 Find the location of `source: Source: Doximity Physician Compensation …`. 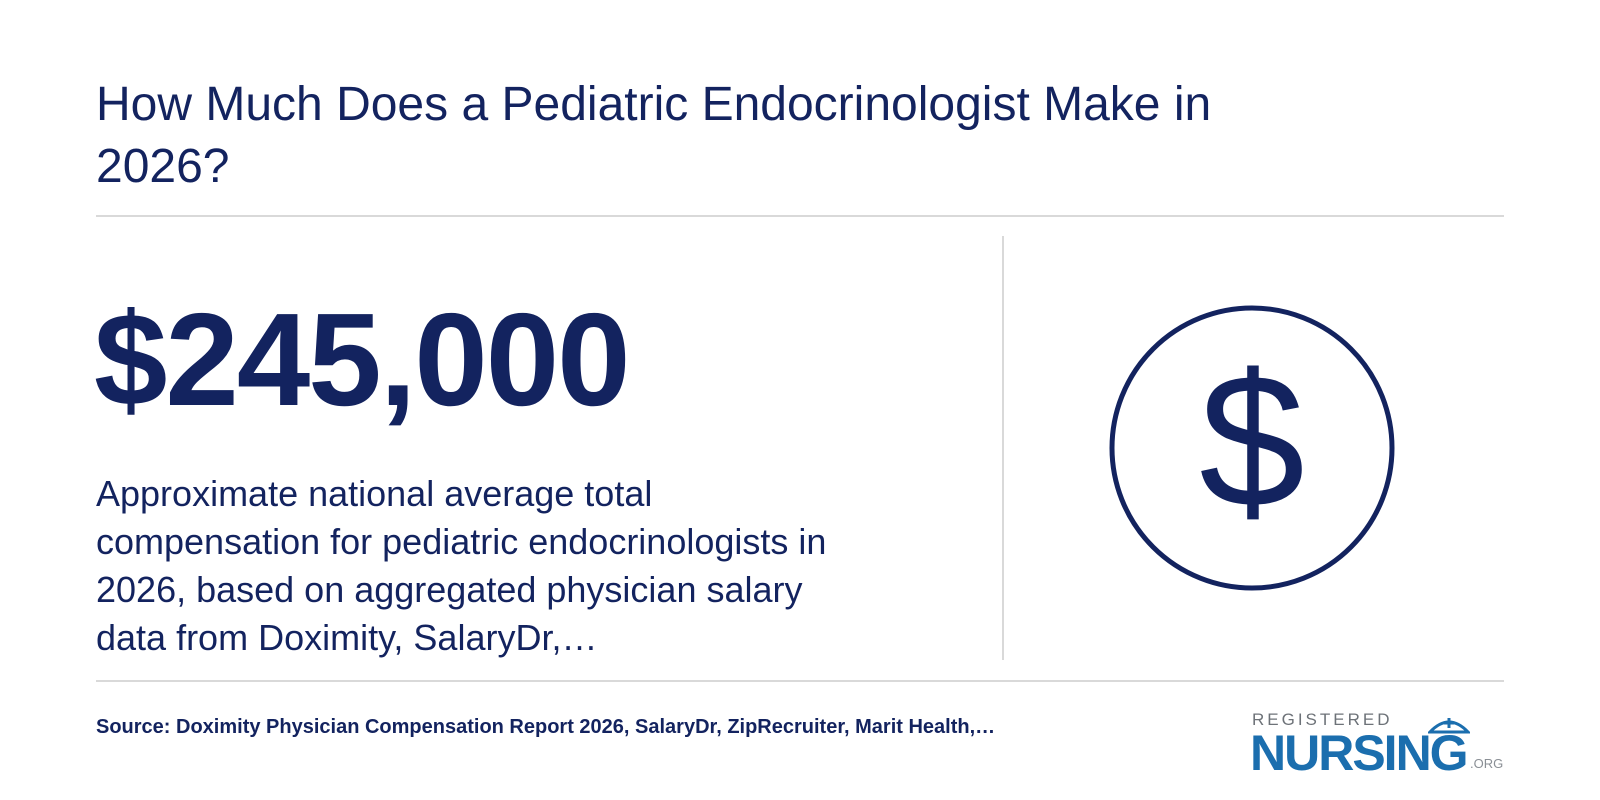

source: Source: Doximity Physician Compensation … is located at coordinates (546, 727).